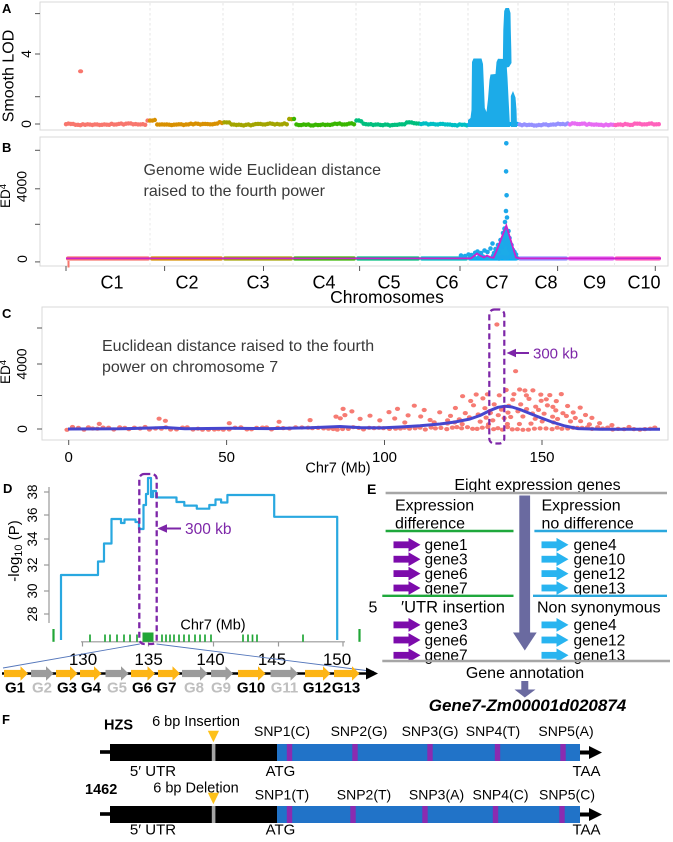 Image resolution: width=673 pixels, height=842 pixels. I want to click on svg-text: 140, so click(210, 659).